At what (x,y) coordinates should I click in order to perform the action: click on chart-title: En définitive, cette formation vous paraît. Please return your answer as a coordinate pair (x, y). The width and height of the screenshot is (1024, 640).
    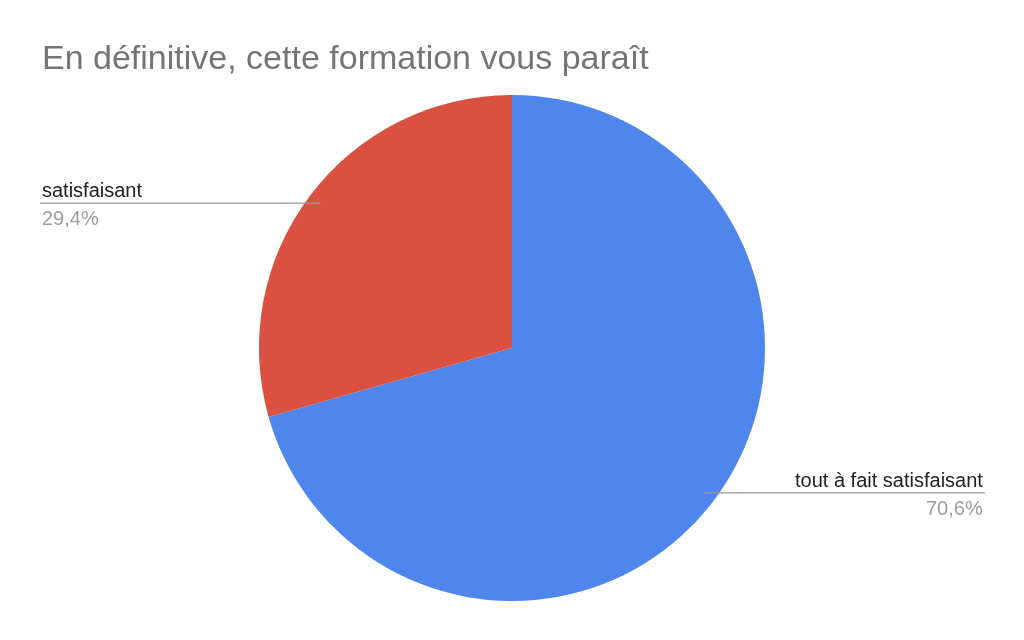
    Looking at the image, I should click on (346, 56).